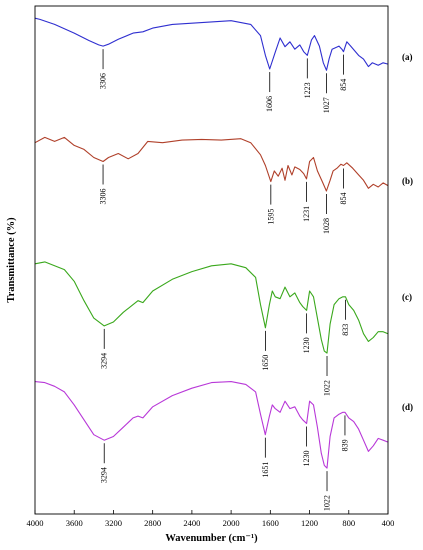  What do you see at coordinates (407, 407) in the screenshot?
I see `spectrum-tag-4: (d)` at bounding box center [407, 407].